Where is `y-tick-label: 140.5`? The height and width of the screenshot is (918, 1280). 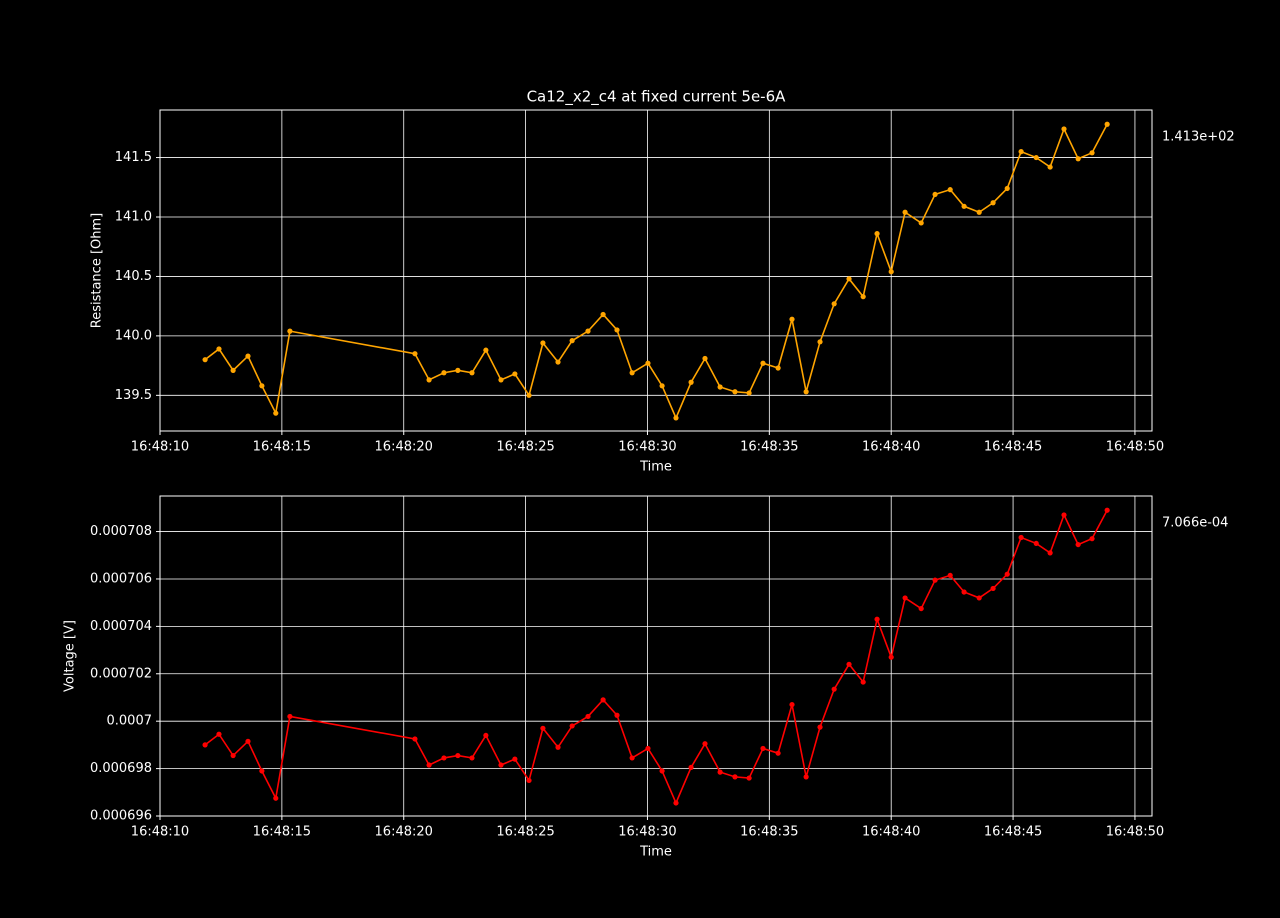
y-tick-label: 140.5 is located at coordinates (133, 276).